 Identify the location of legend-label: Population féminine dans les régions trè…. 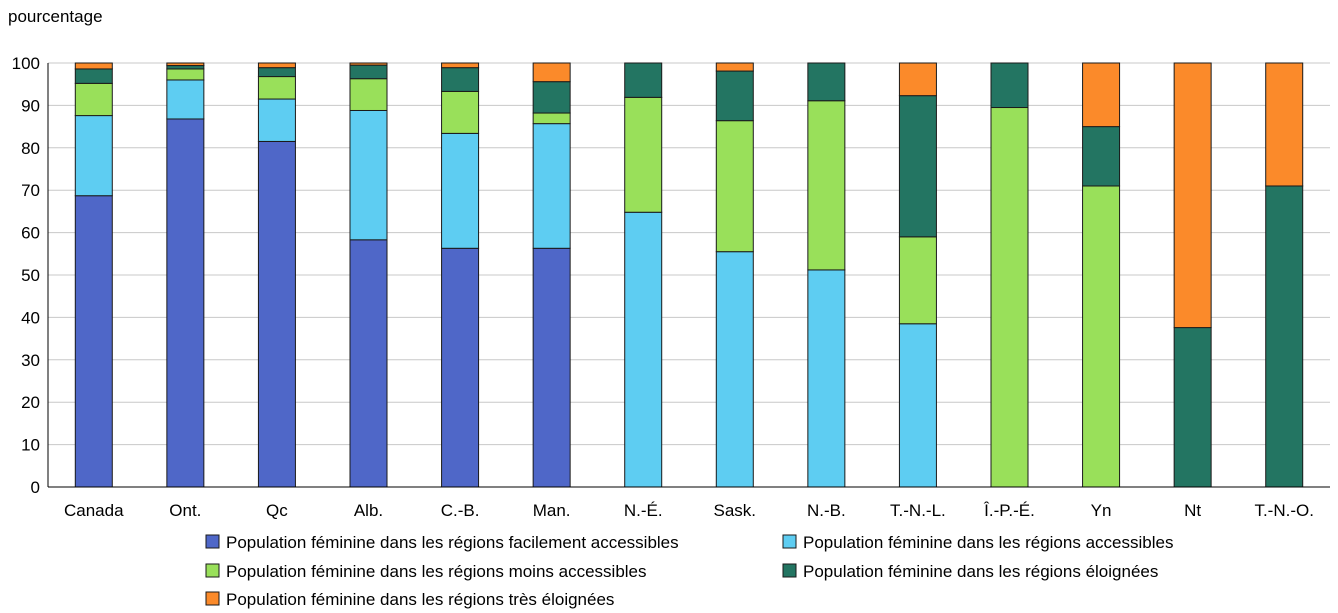
(420, 599).